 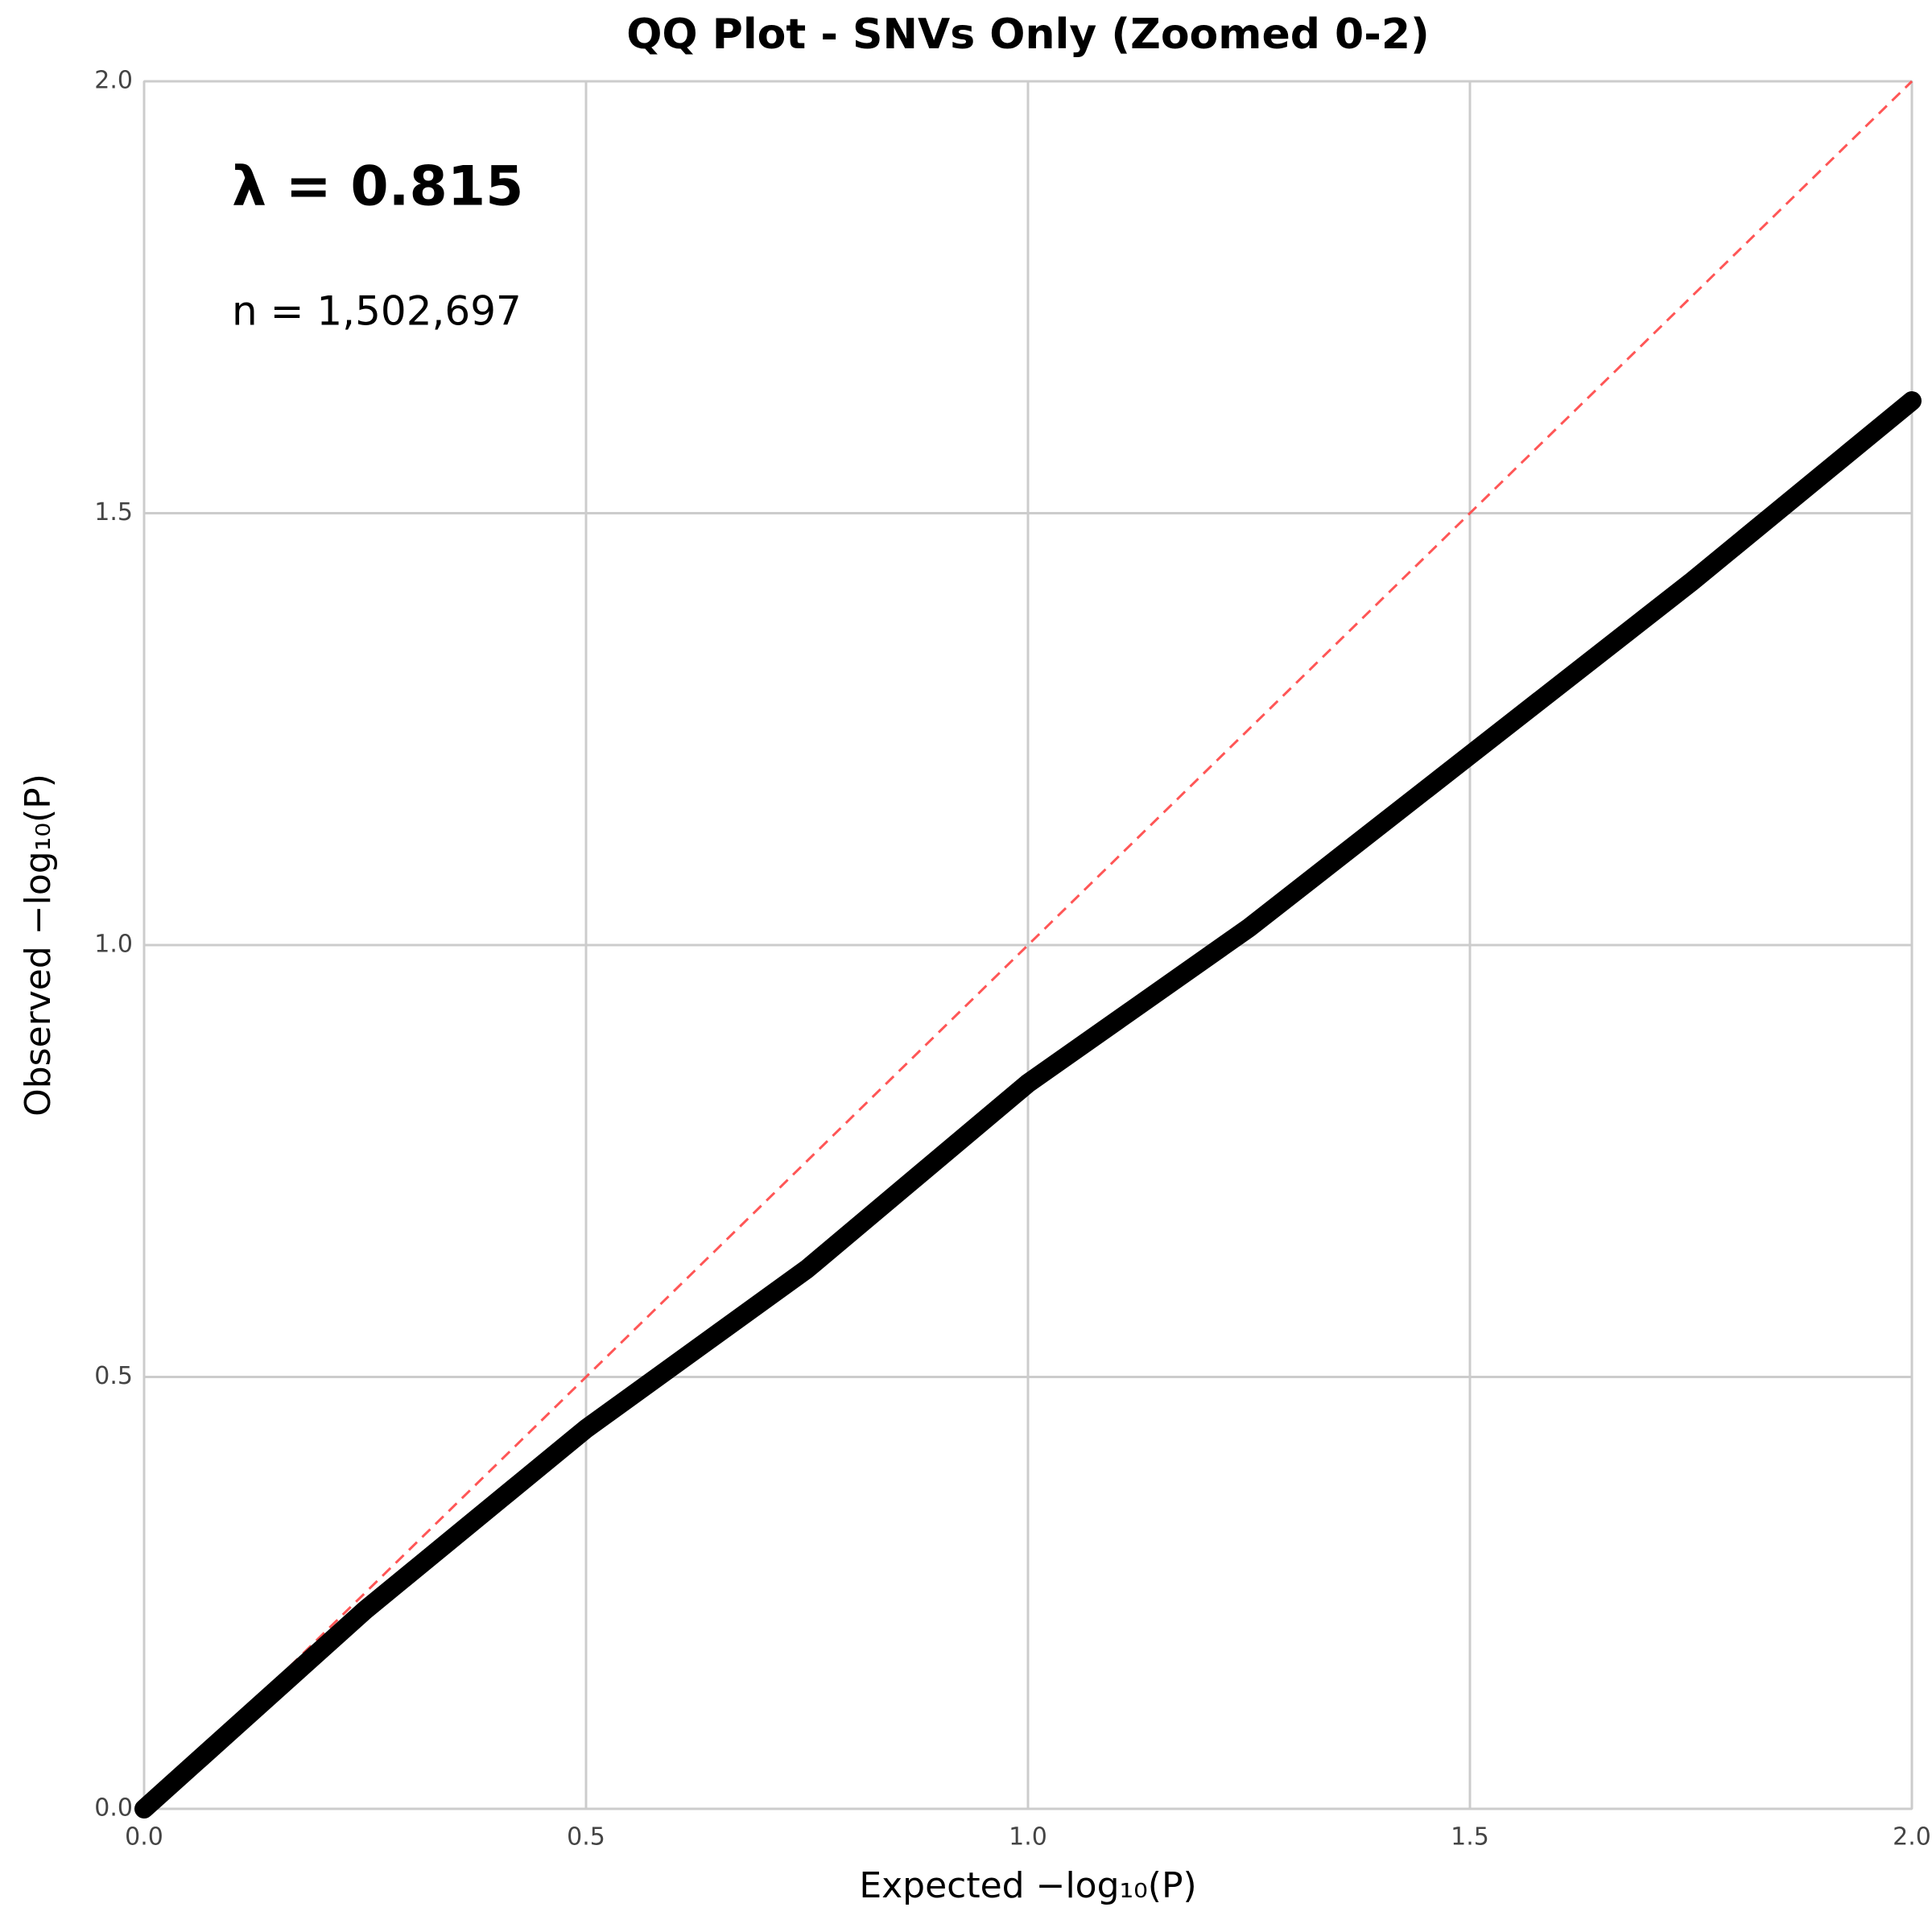 I want to click on lambda-annotation: λ = 0.815, so click(x=377, y=187).